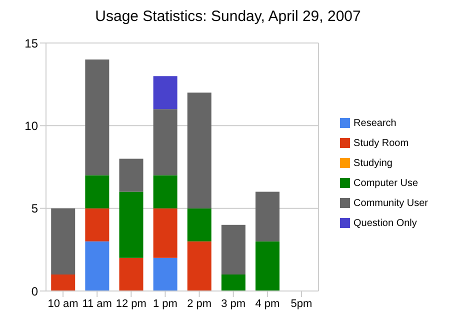  Describe the element at coordinates (375, 123) in the screenshot. I see `legend-label: Research` at that location.